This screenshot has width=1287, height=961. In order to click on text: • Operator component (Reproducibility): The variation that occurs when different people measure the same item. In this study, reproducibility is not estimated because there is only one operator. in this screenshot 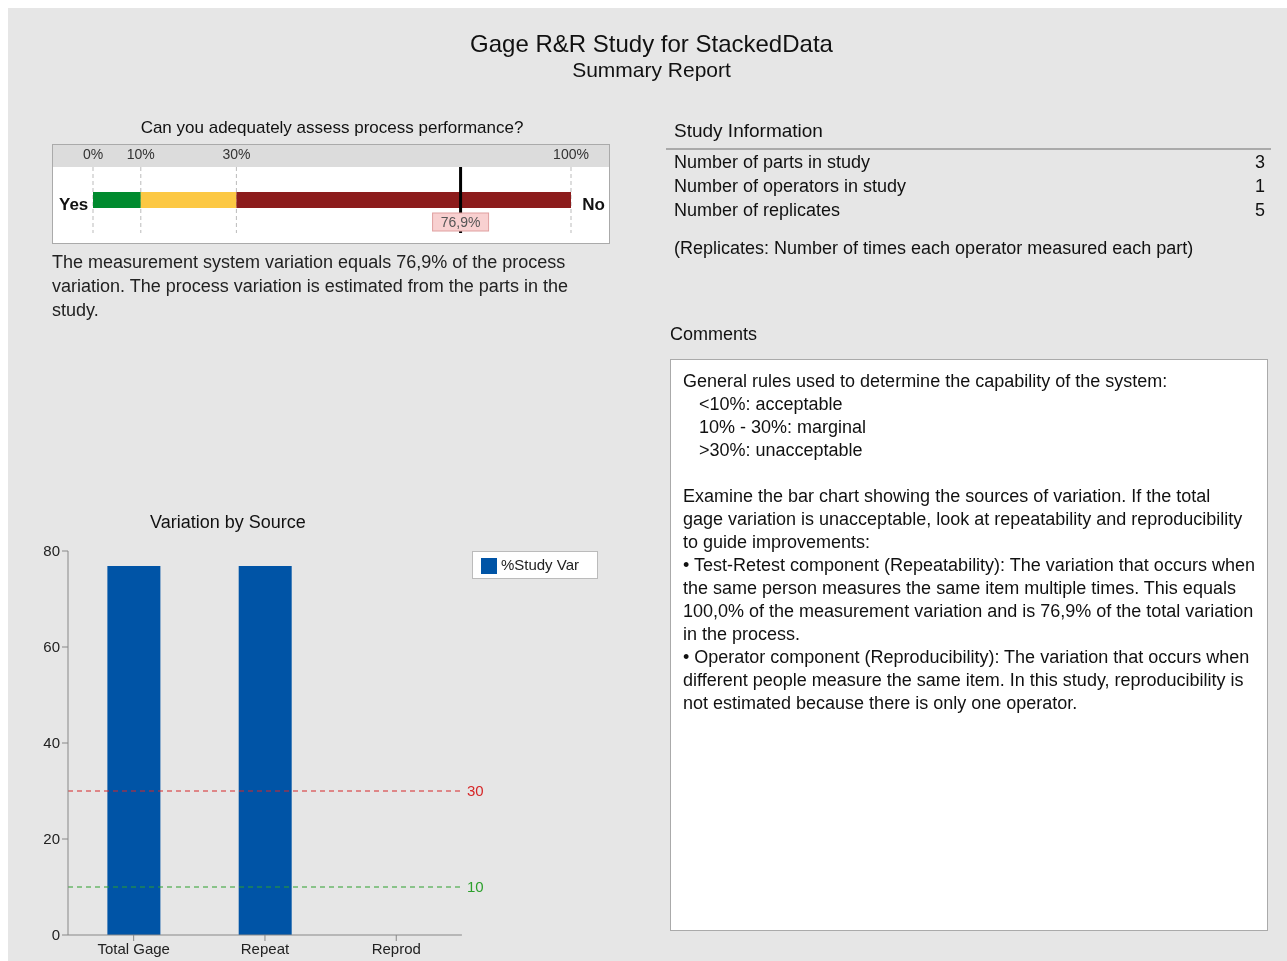, I will do `click(967, 680)`.